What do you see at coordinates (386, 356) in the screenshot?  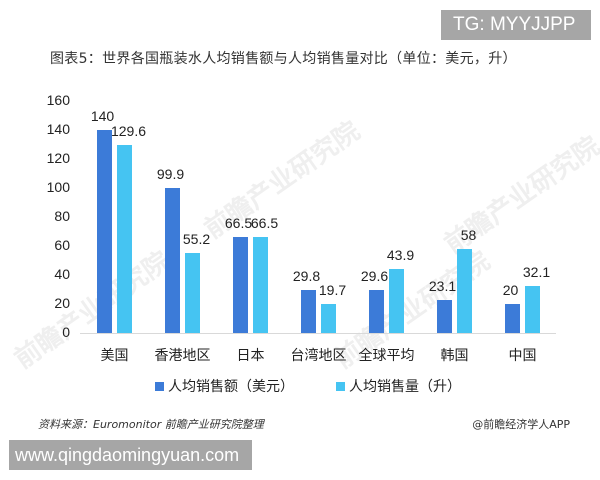 I see `x-category-label: 全球平均` at bounding box center [386, 356].